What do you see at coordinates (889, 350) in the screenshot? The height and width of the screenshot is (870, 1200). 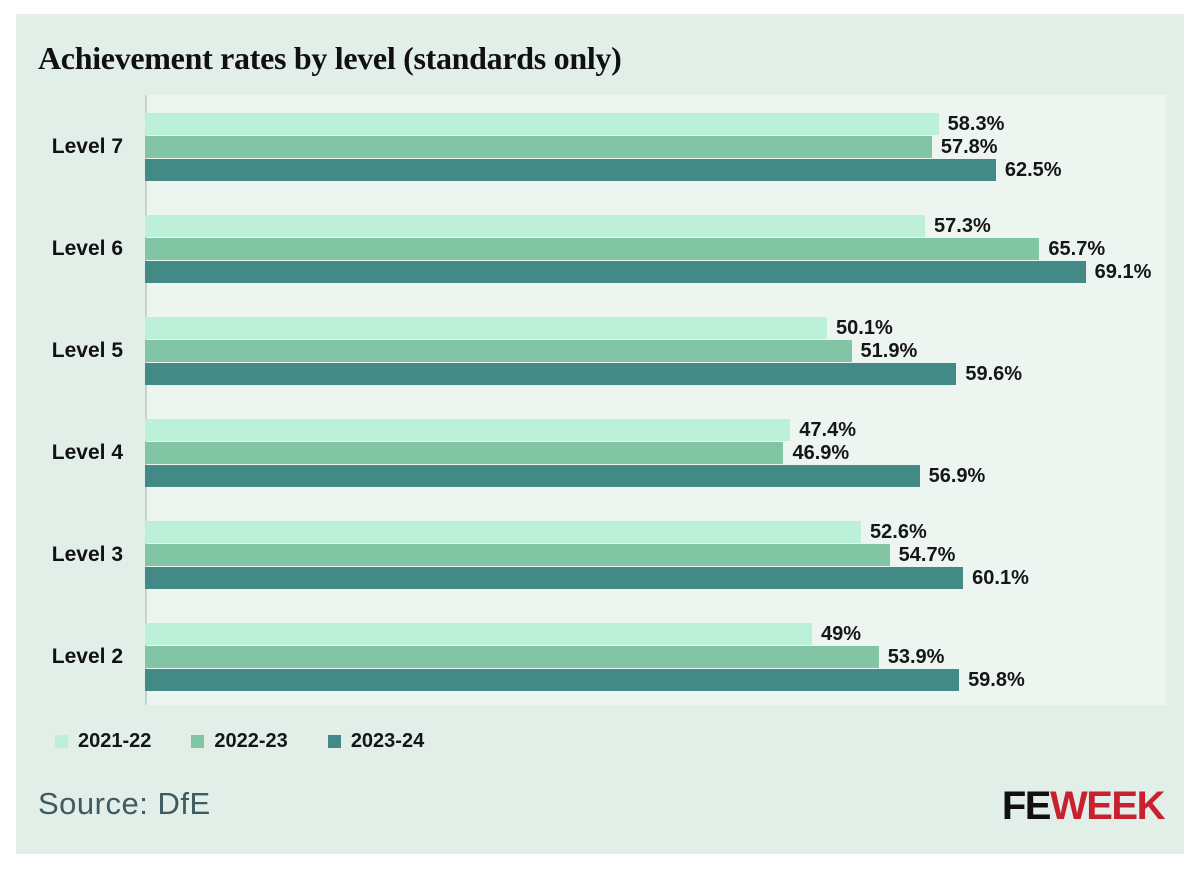 I see `bar-value-label: 51.9%` at bounding box center [889, 350].